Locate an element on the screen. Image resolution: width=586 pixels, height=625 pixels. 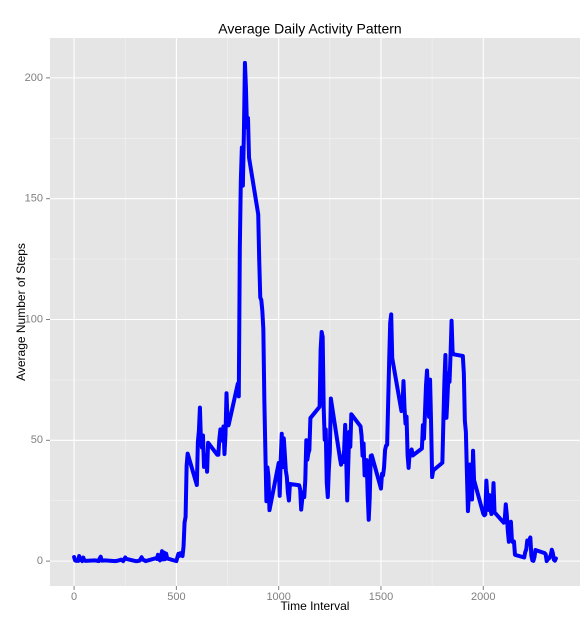
y-tick-label: 100 is located at coordinates (34, 319).